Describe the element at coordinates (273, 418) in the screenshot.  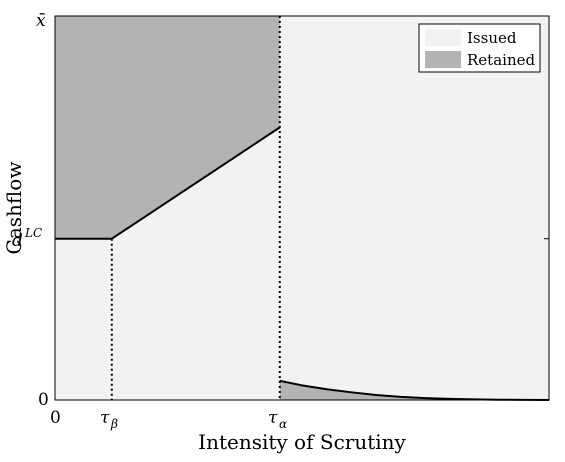
I see `x-tick-label-tau-alpha-tau: τ` at that location.